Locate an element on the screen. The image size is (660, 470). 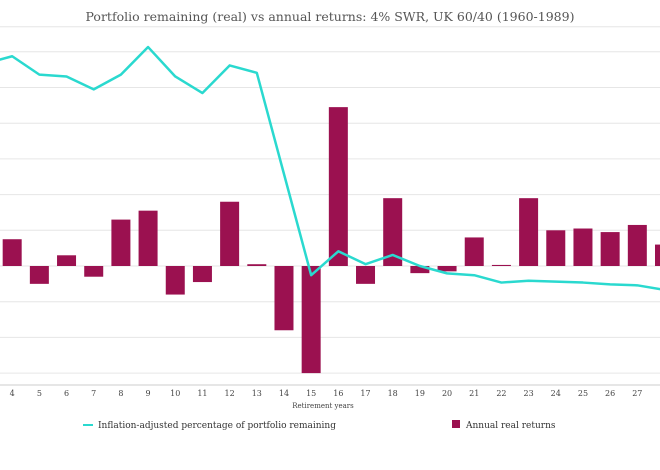
x-tick-label: 12 is located at coordinates (230, 393).